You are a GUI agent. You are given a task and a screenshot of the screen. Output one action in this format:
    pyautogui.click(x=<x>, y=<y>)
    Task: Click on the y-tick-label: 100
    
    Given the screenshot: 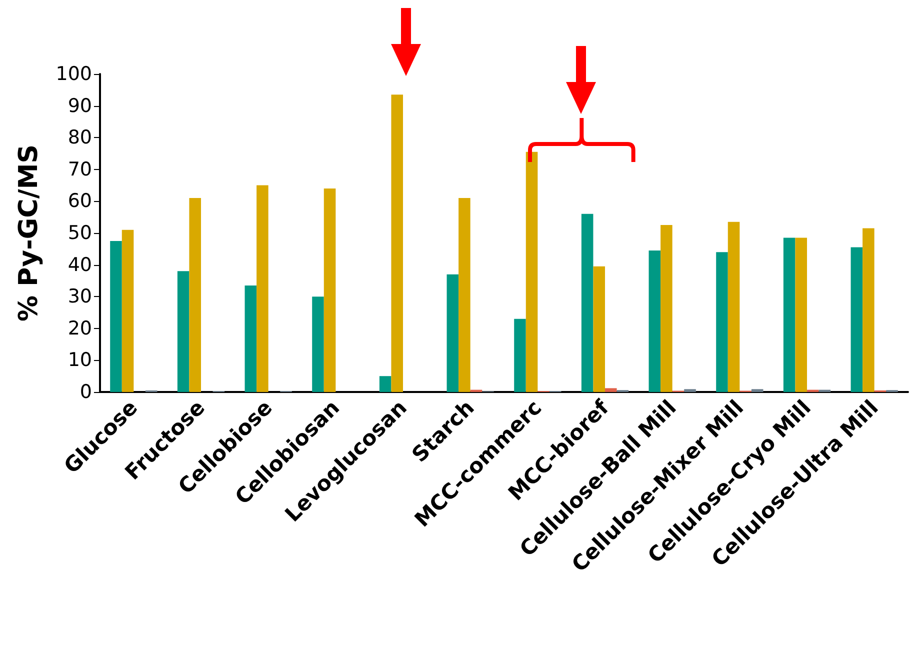 What is the action you would take?
    pyautogui.click(x=74, y=74)
    